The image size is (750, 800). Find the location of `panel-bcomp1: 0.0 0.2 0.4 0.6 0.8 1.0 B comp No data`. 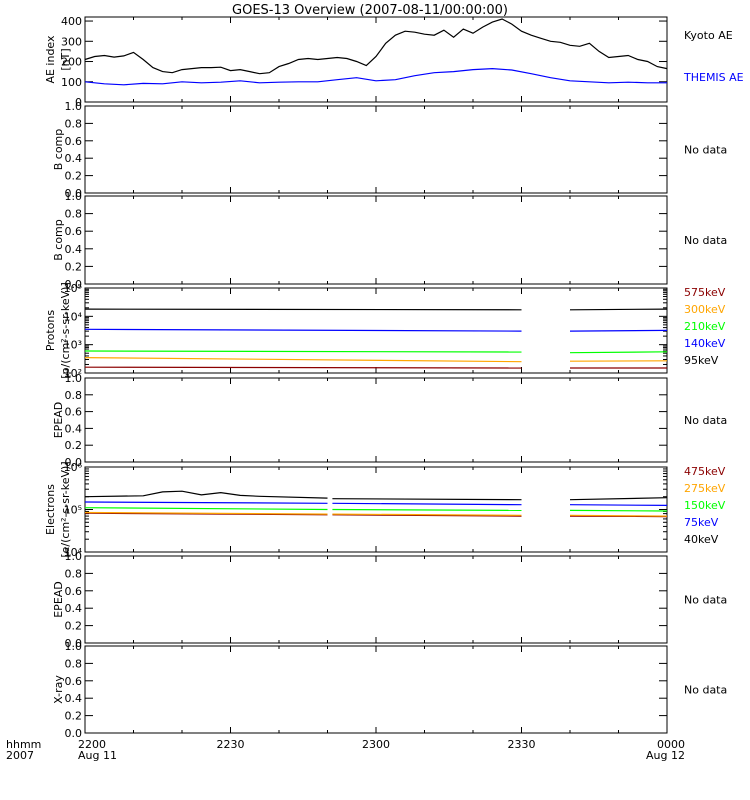

panel-bcomp1: 0.0 0.2 0.4 0.6 0.8 1.0 B comp No data is located at coordinates (389, 150).